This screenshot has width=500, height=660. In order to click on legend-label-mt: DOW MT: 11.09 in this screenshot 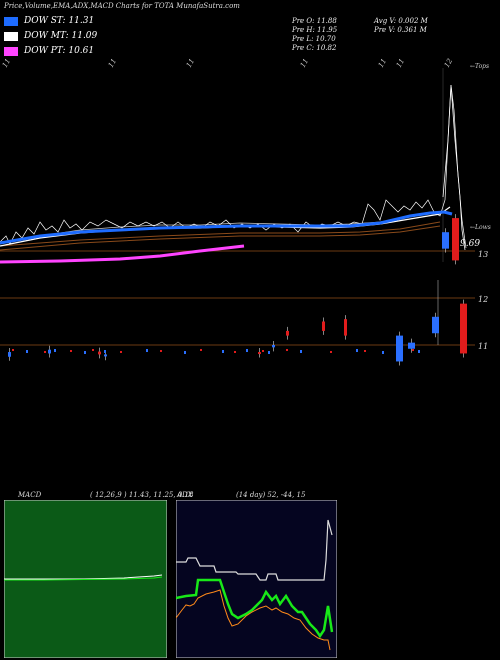, I will do `click(61, 36)`.